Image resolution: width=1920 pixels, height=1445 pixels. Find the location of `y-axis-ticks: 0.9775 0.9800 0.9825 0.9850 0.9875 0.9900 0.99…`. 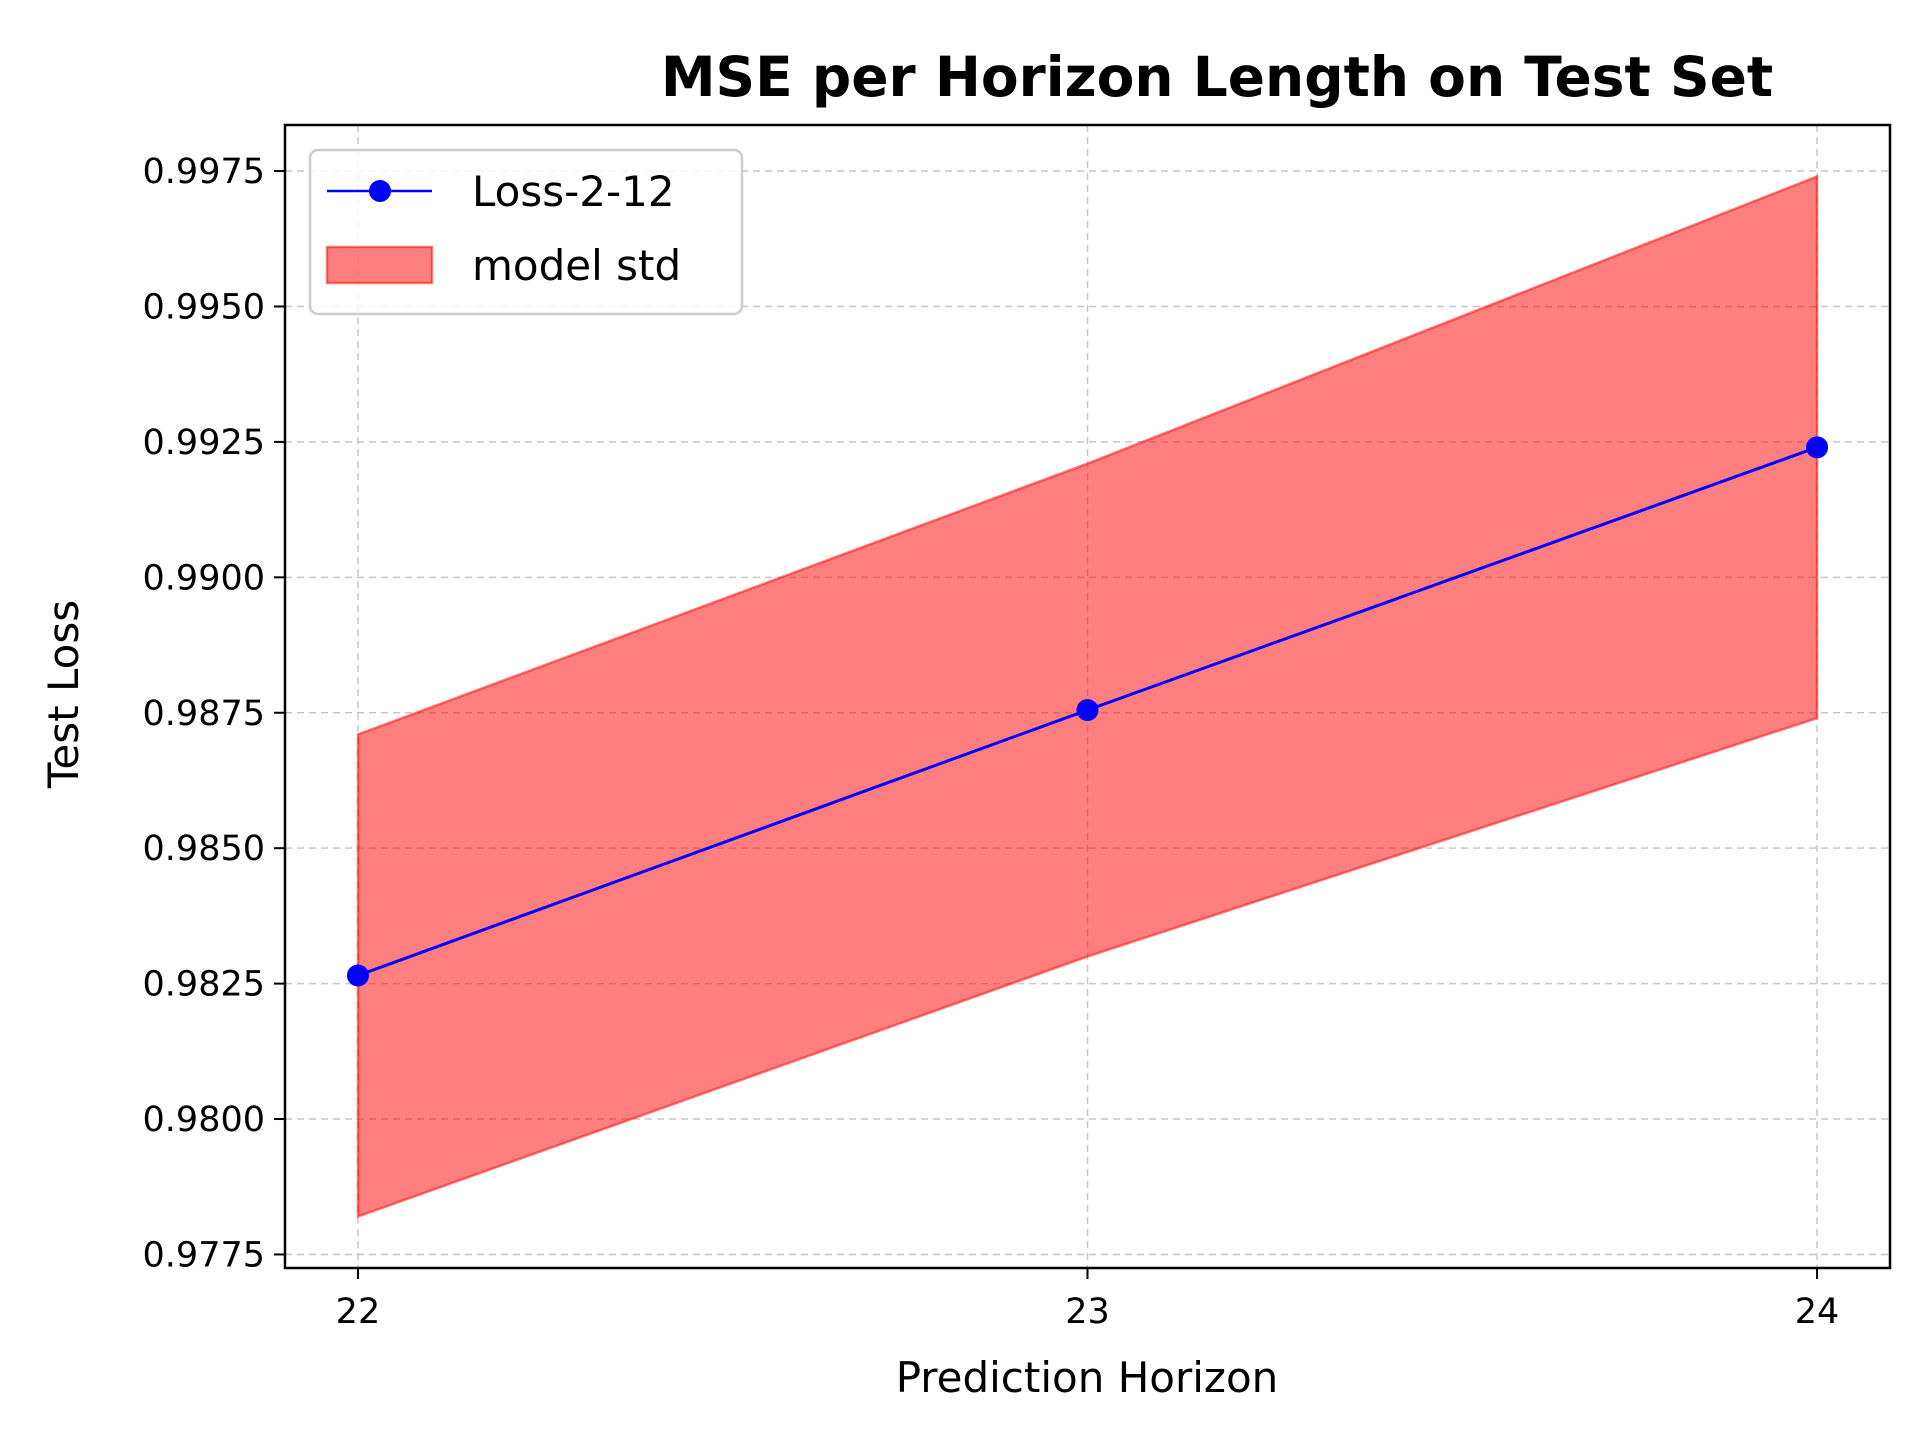

y-axis-ticks: 0.9775 0.9800 0.9825 0.9850 0.9875 0.9900 0.99… is located at coordinates (214, 713).